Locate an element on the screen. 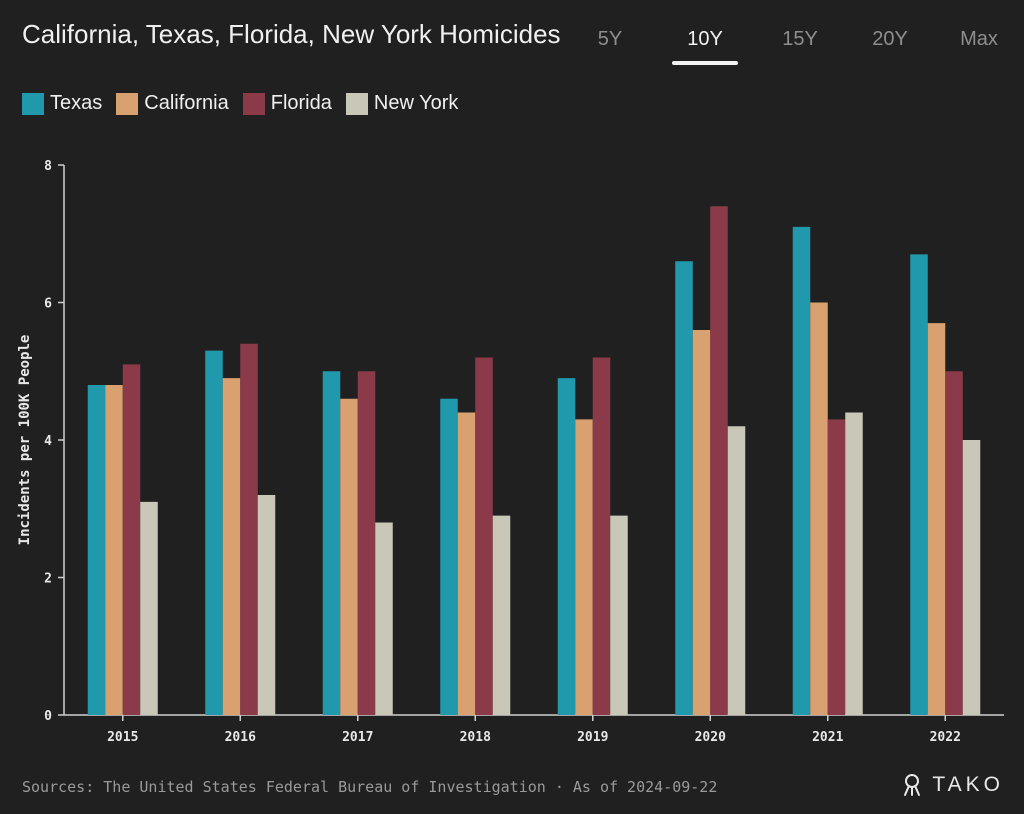 The width and height of the screenshot is (1024, 814). legend-item-florida: Florida is located at coordinates (287, 103).